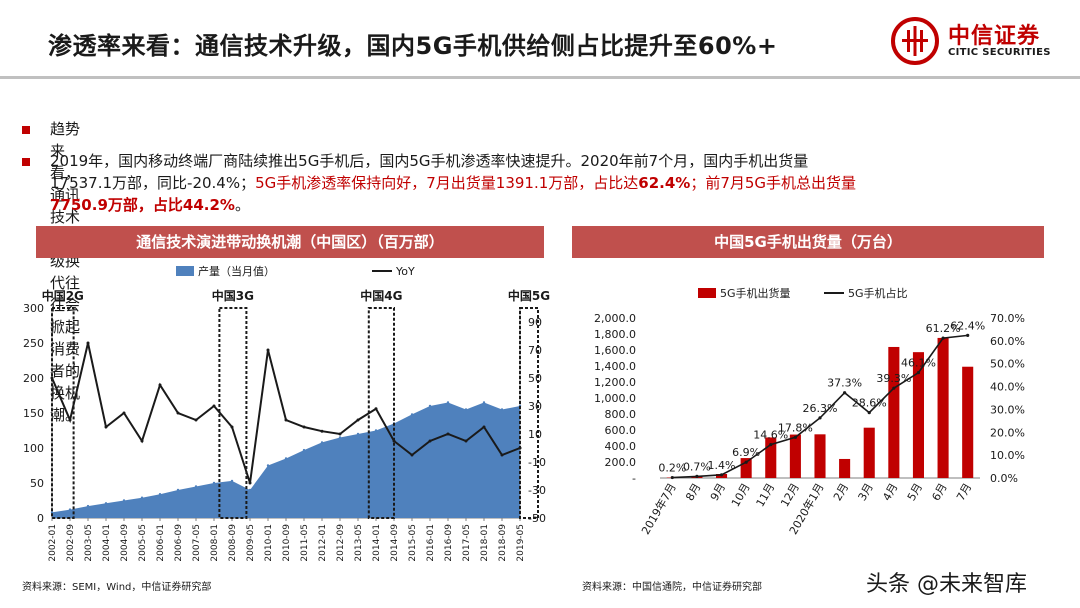 This screenshot has width=1080, height=608. I want to click on bullet-2-red-text: 5G手机渗透率保持向好，7月出货量1391.1万部，占比达, so click(447, 183).